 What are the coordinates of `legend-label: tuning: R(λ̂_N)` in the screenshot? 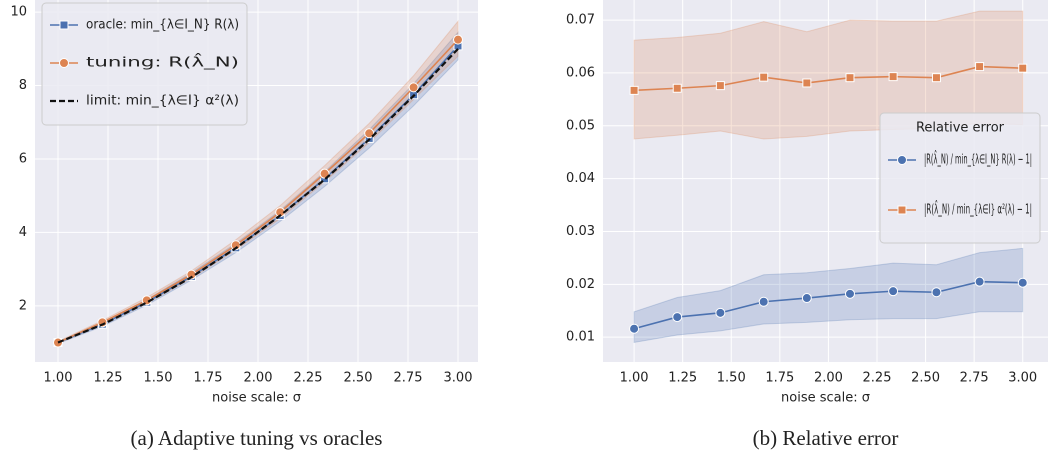 It's located at (162, 61).